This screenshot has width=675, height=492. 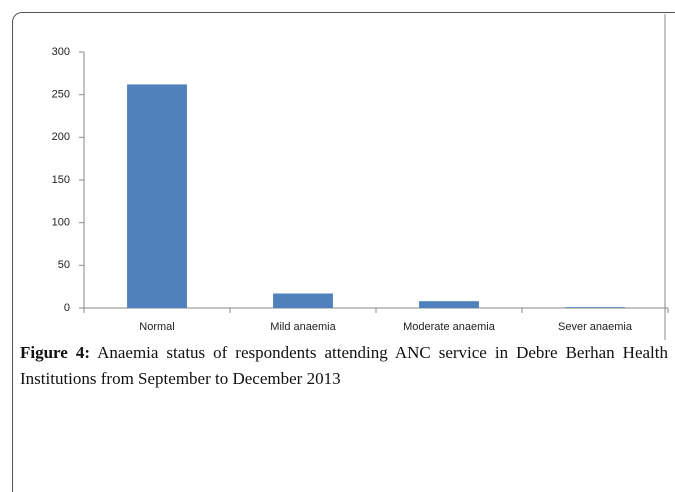 I want to click on x-tick-label: Normal, so click(x=156, y=327).